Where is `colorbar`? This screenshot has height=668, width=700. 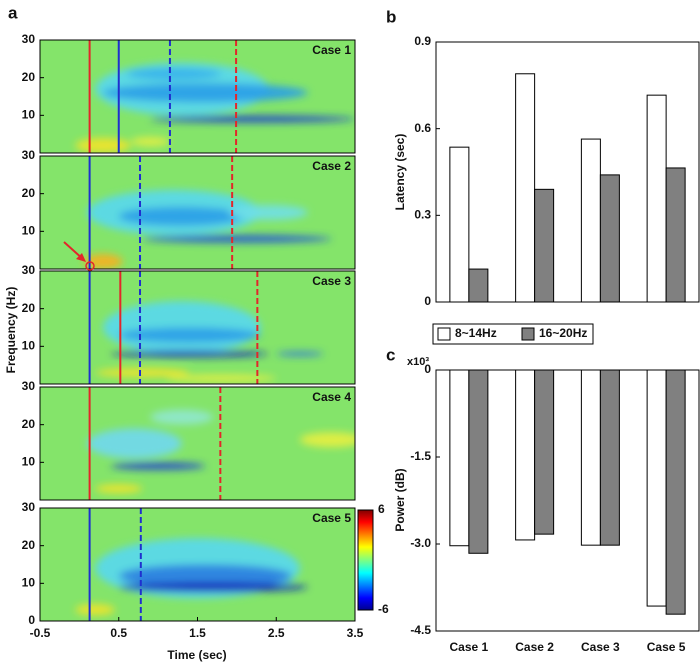
colorbar is located at coordinates (365, 560).